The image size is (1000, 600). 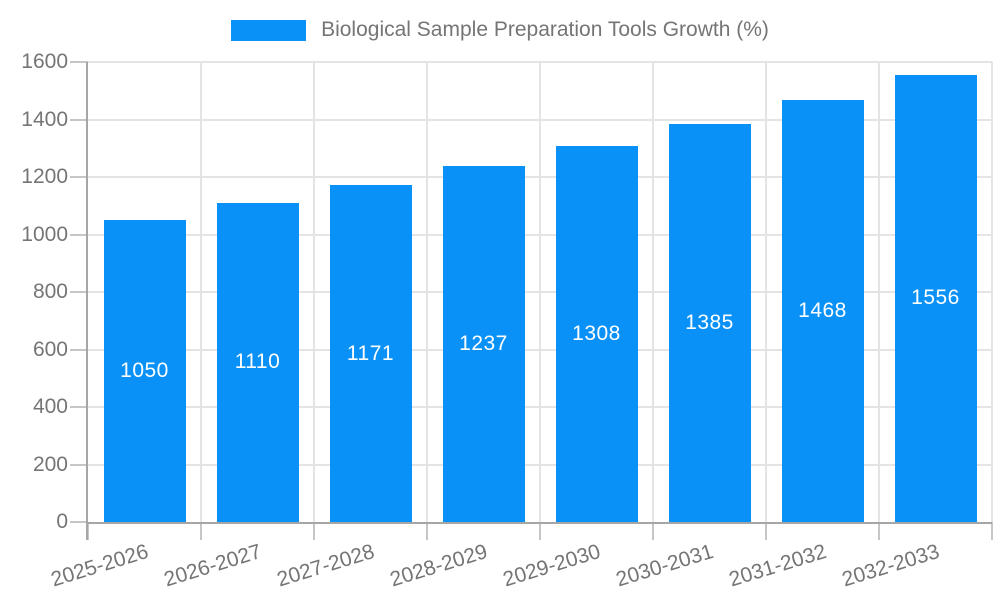 I want to click on x-tick-label: 2031-2032, so click(x=778, y=566).